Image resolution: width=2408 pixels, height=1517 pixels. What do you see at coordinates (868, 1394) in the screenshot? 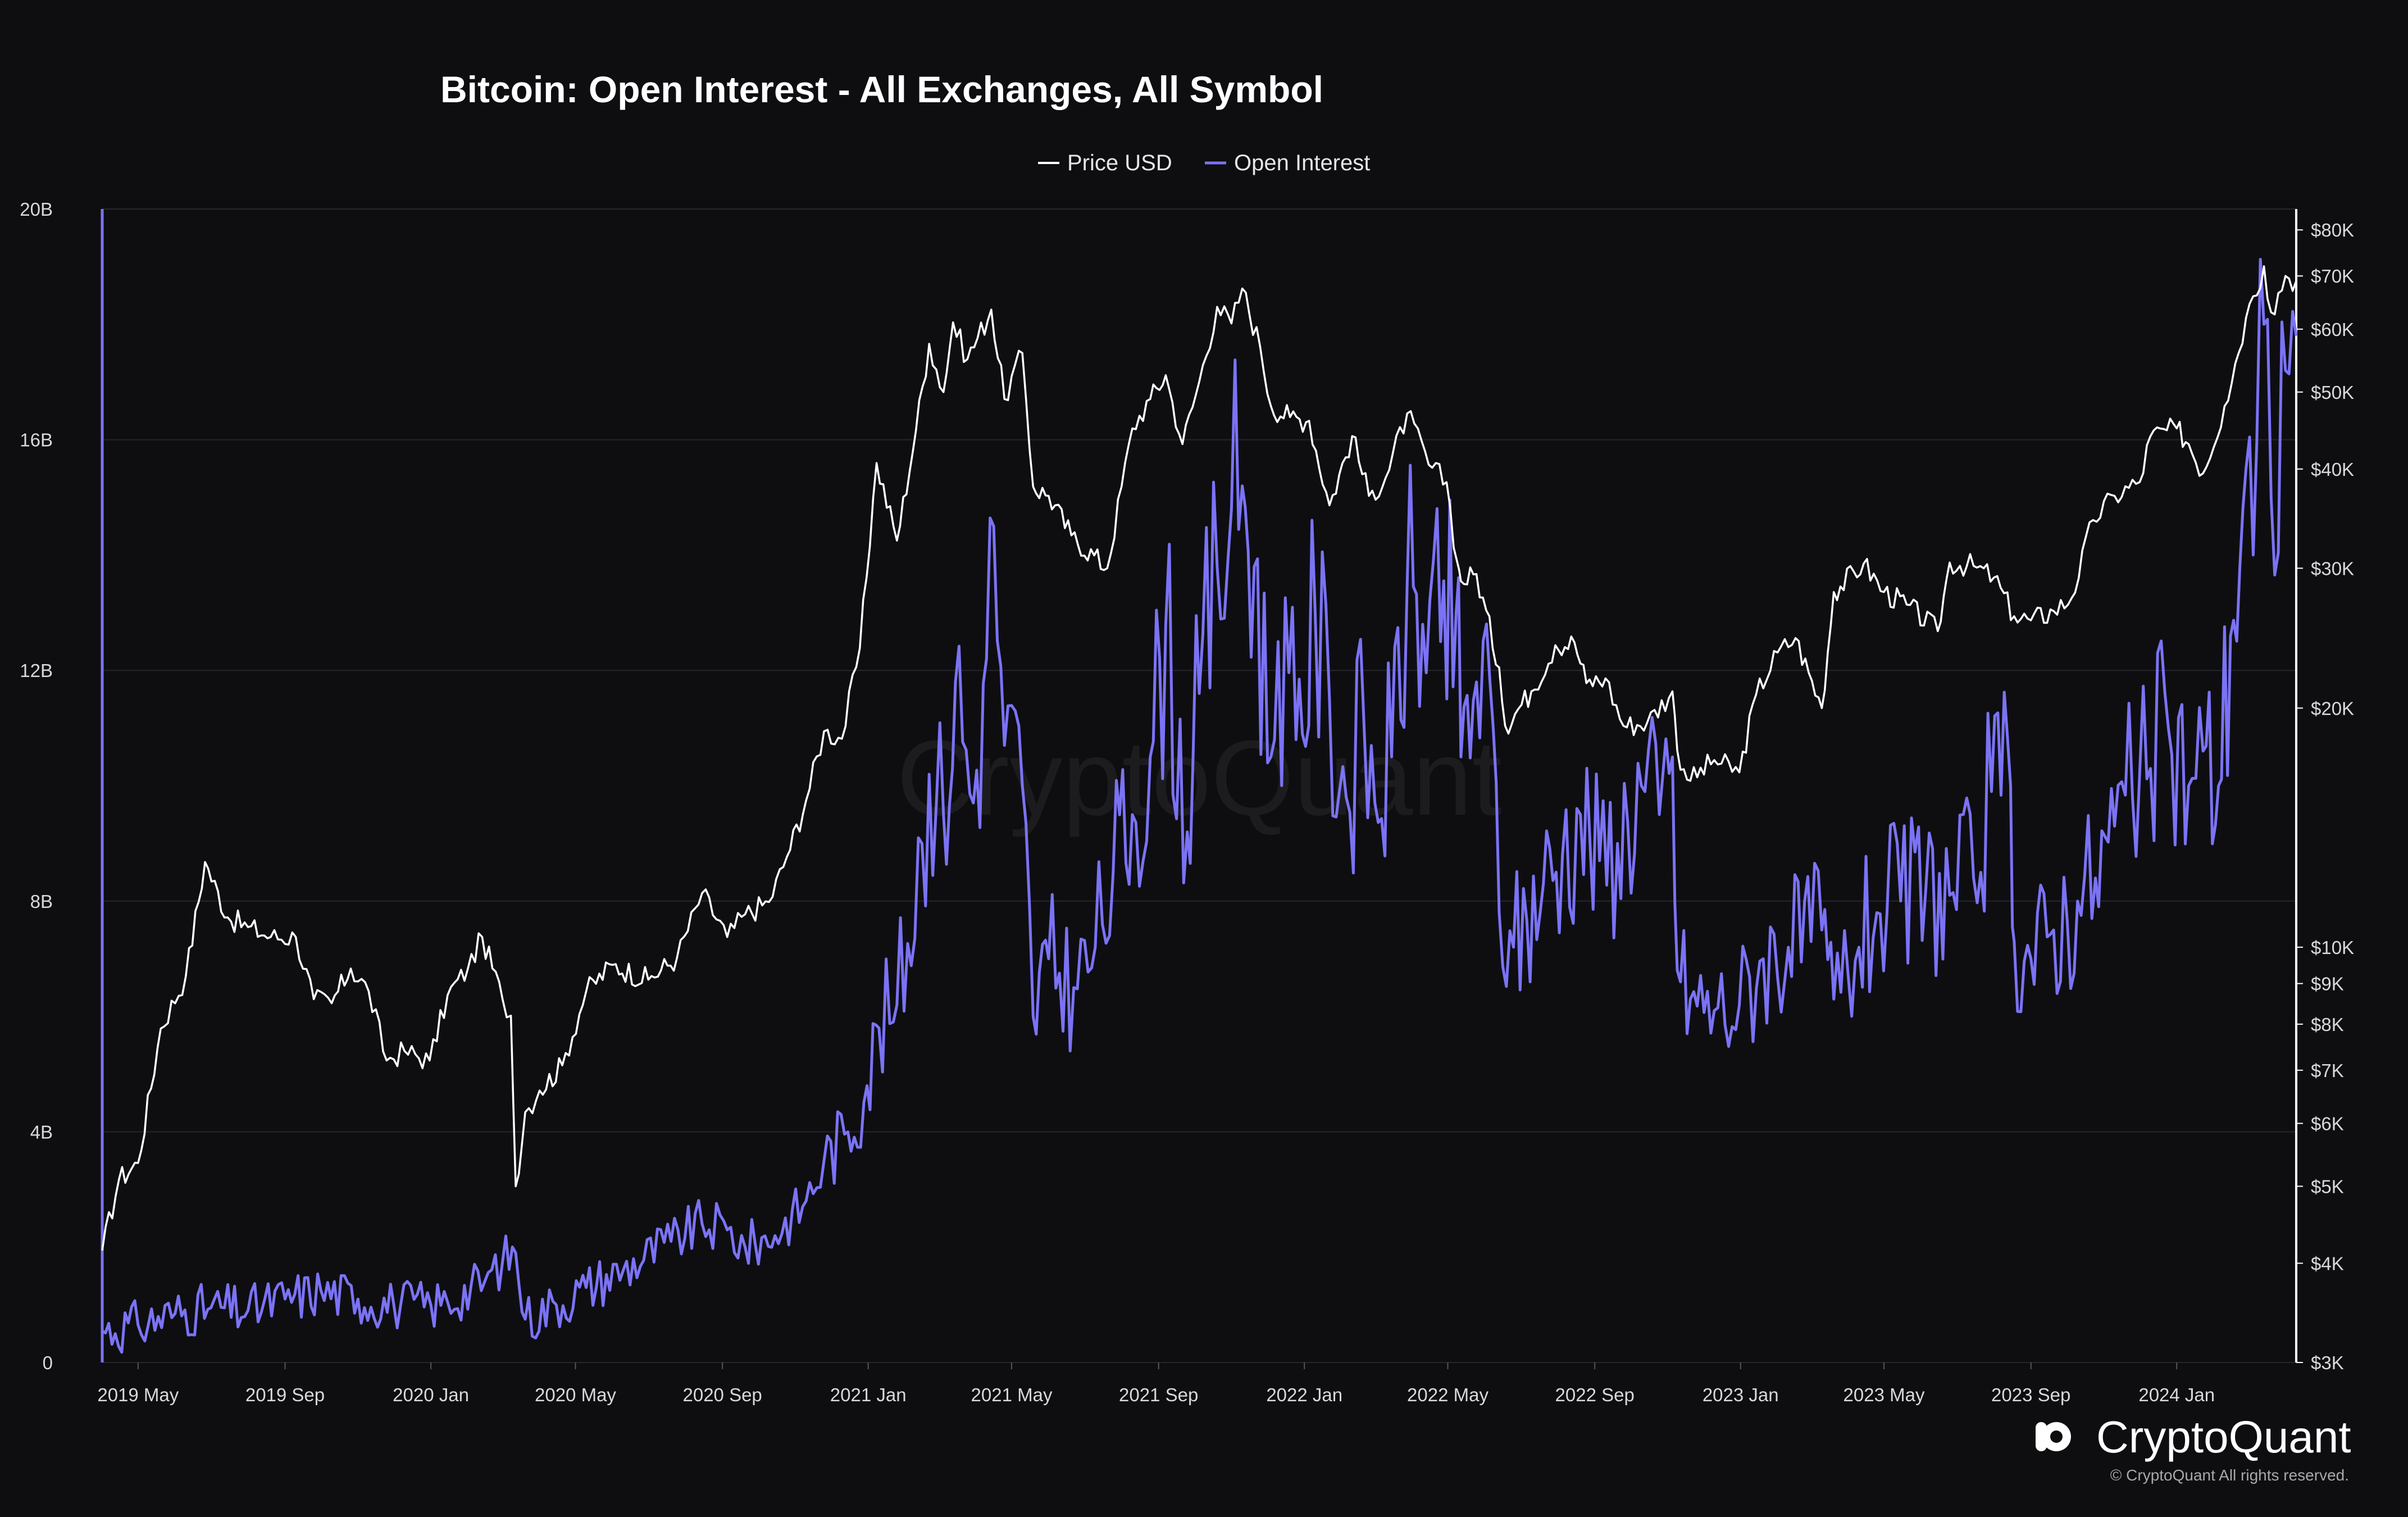
I see `x-tick-label: 2021 Jan` at bounding box center [868, 1394].